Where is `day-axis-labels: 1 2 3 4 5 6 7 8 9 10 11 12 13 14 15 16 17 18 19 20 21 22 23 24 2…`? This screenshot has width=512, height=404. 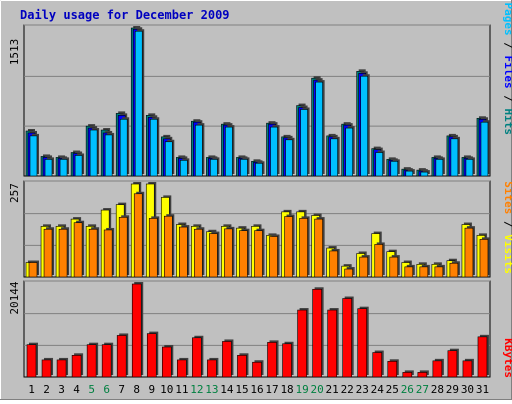 day-axis-labels: 1 2 3 4 5 6 7 8 9 10 11 12 13 14 15 16 17 18 19 20 21 22 23 24 2… is located at coordinates (258, 389).